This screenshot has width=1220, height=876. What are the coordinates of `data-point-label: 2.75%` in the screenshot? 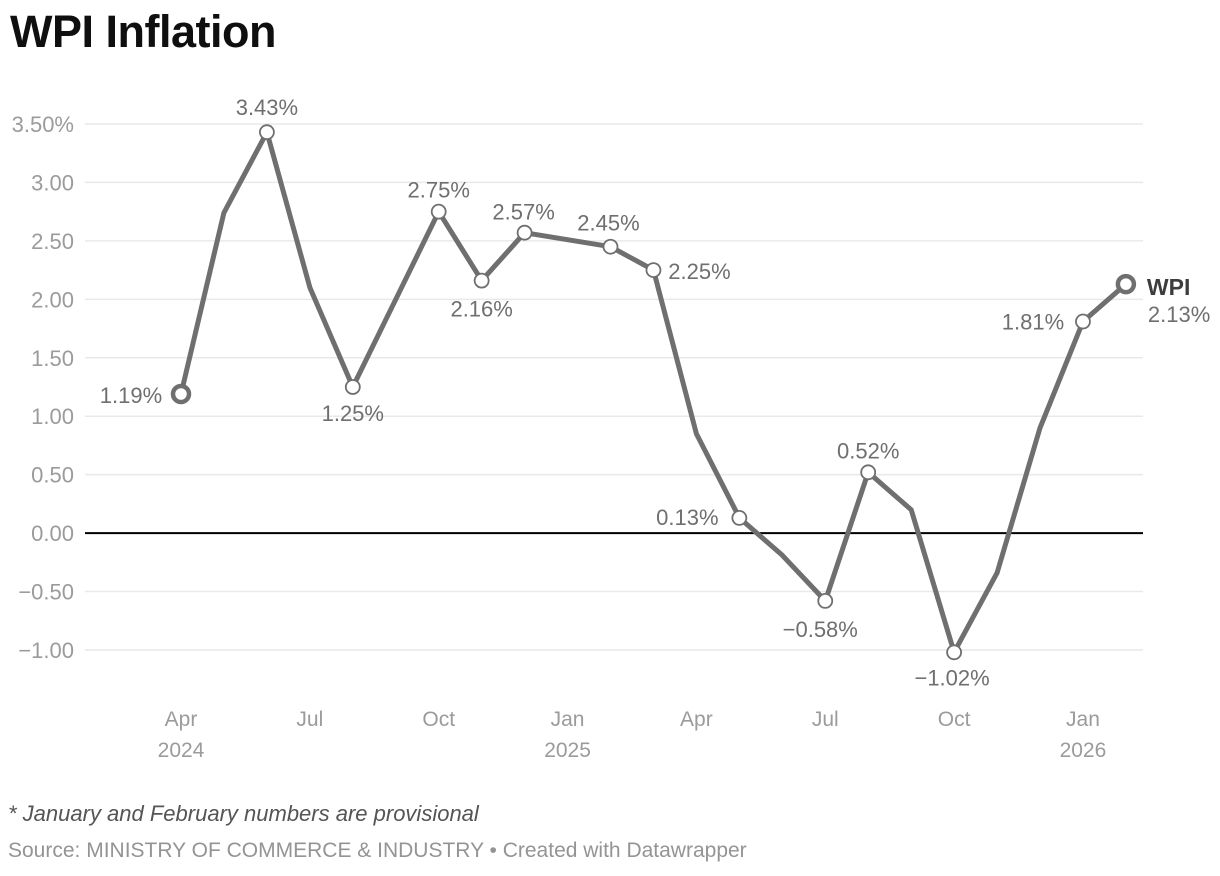 It's located at (439, 190).